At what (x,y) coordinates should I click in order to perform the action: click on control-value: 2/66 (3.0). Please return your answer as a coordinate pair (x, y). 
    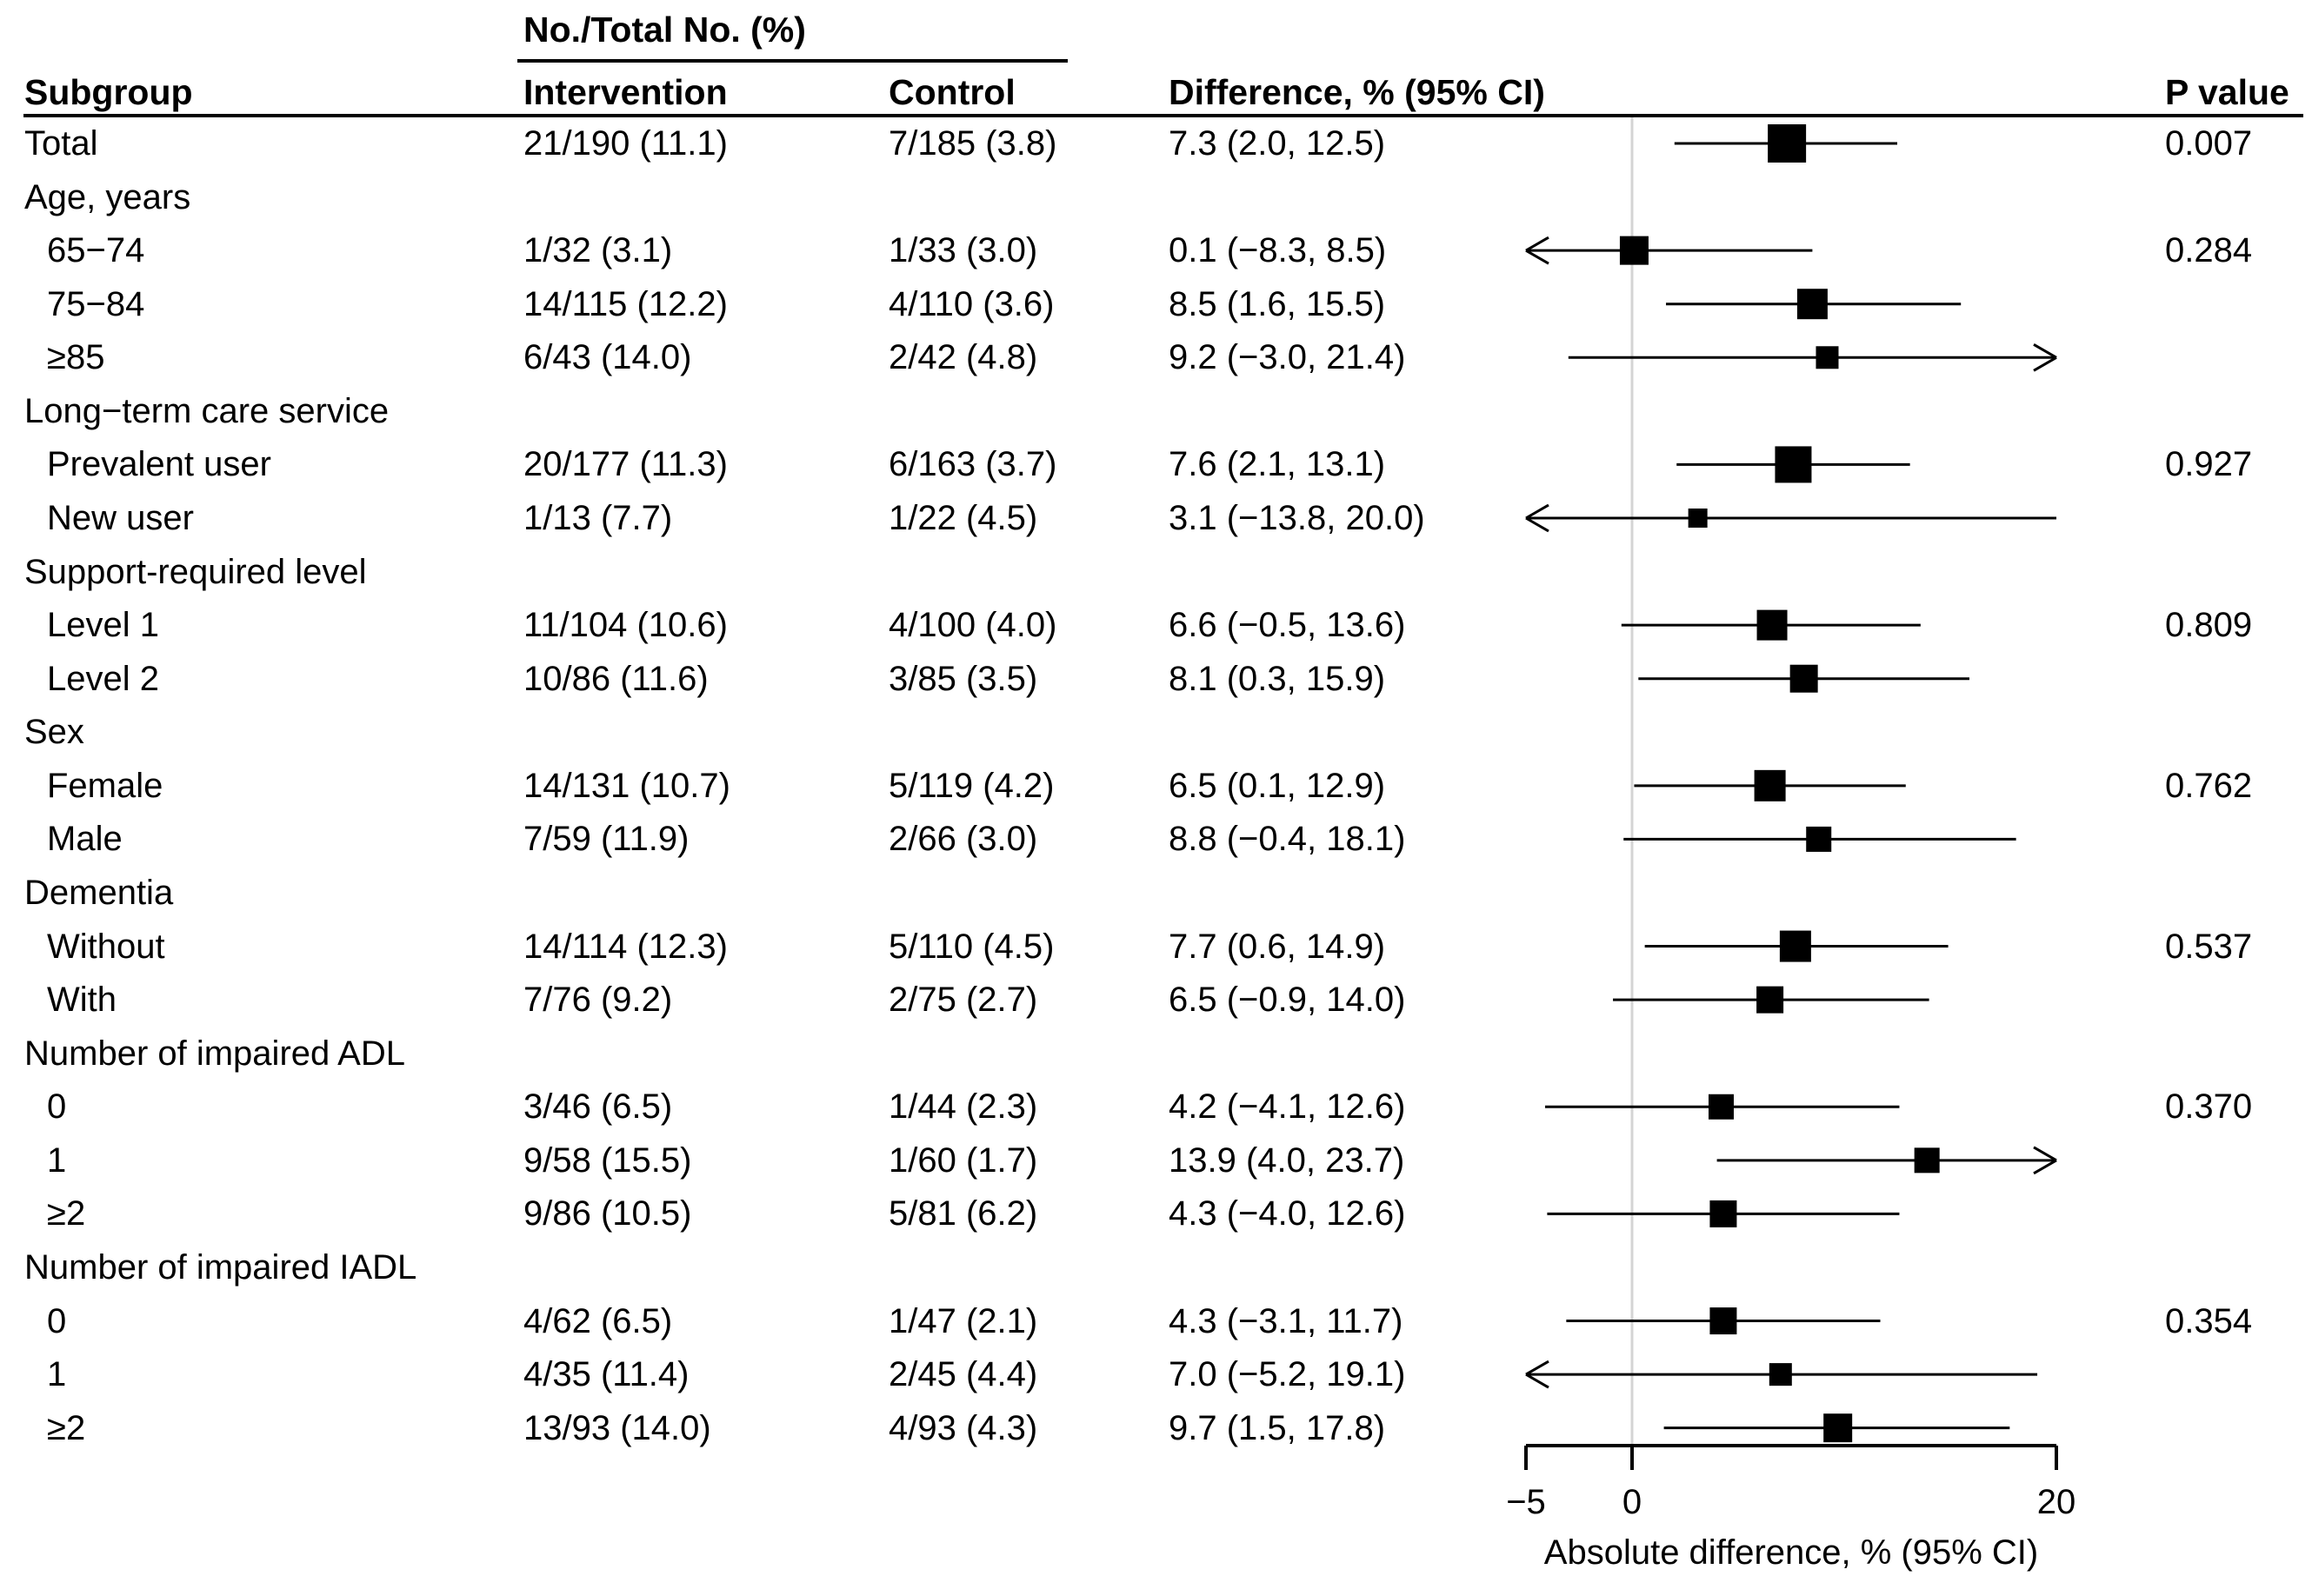
    Looking at the image, I should click on (963, 839).